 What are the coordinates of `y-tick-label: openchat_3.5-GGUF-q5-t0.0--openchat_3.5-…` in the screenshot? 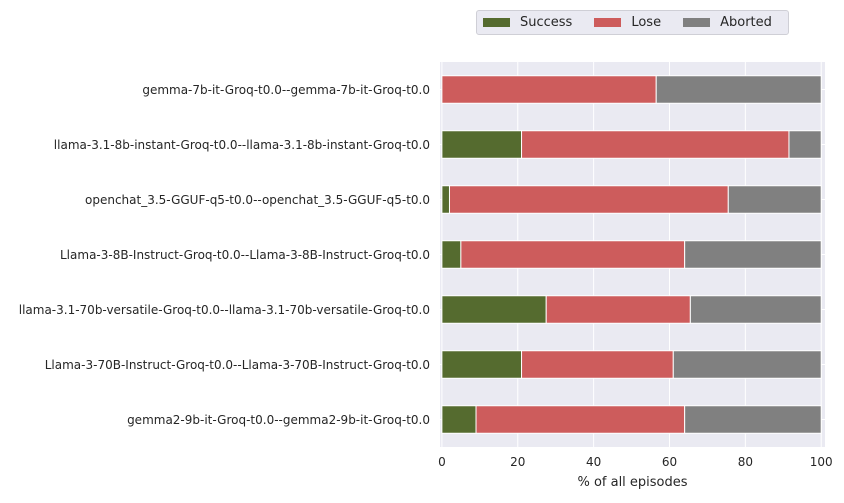 It's located at (257, 200).